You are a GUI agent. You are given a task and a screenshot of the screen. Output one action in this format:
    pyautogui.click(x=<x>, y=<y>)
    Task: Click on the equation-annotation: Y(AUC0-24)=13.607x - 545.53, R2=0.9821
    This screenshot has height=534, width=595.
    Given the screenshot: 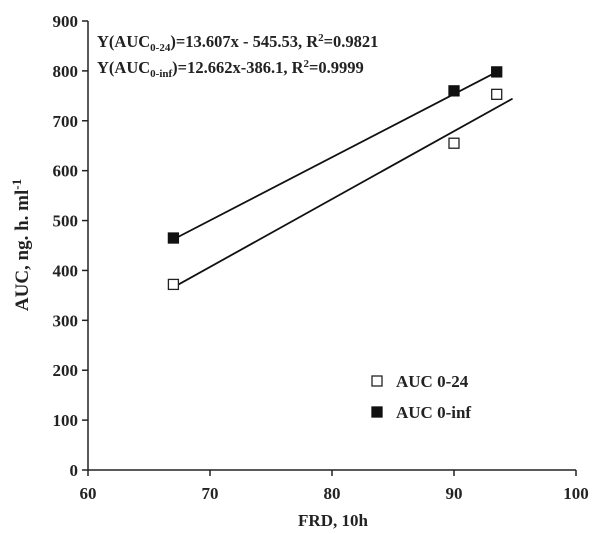 What is the action you would take?
    pyautogui.click(x=237, y=43)
    